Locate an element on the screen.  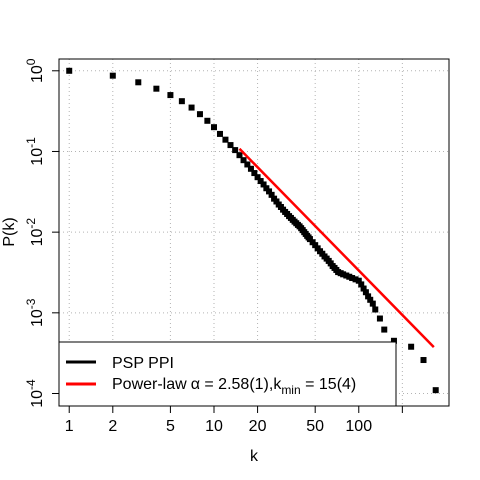
x-tick-label-0: 1 is located at coordinates (69, 426).